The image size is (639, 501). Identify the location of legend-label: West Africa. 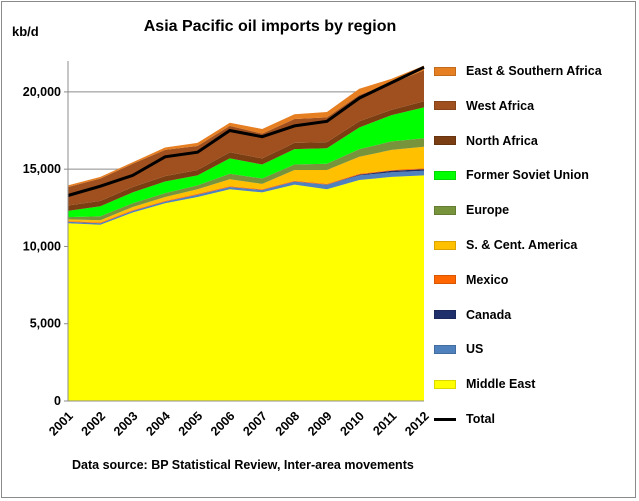
(500, 105).